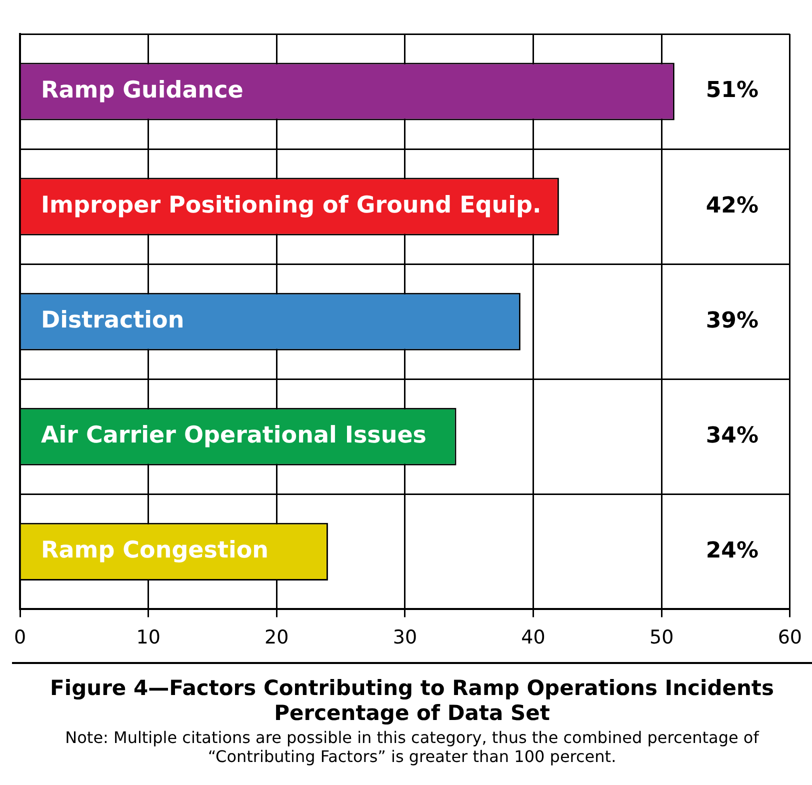  I want to click on data-label: 39%, so click(732, 321).